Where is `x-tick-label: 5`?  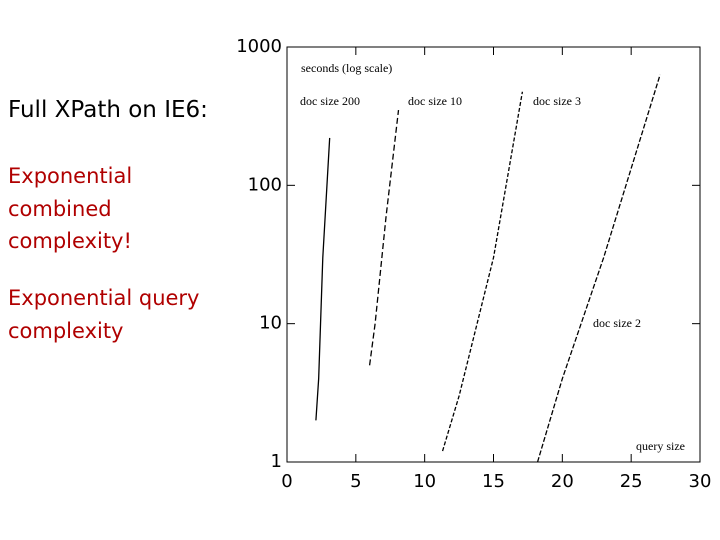 x-tick-label: 5 is located at coordinates (355, 481).